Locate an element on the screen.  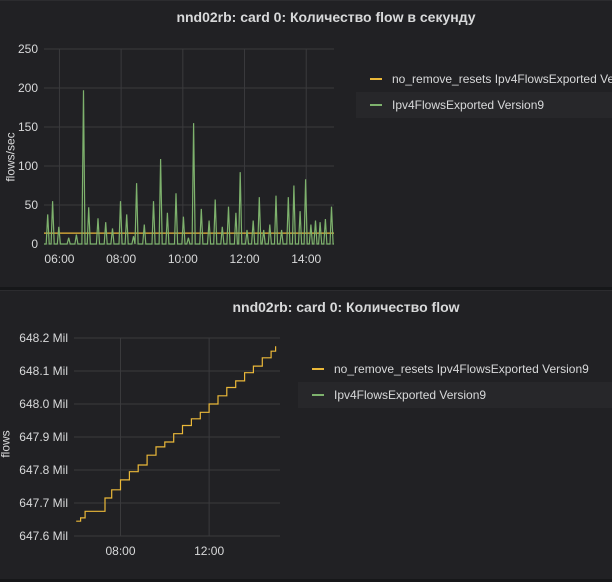
y-axis-title: flows/sec is located at coordinates (10, 157).